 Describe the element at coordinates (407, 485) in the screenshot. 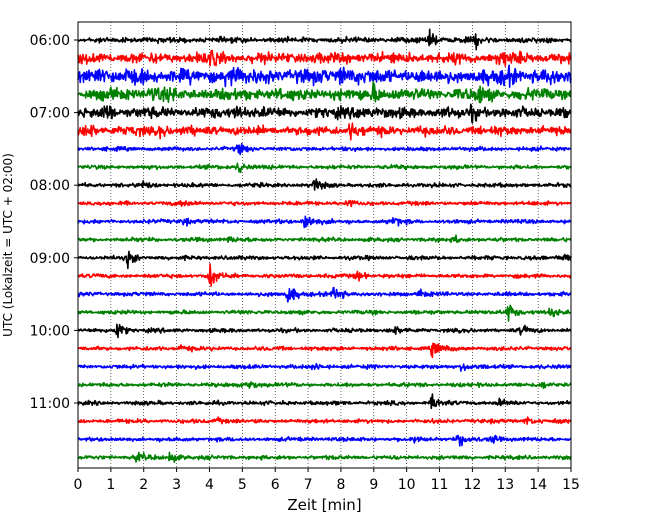

I see `x-tick-label: 10` at that location.